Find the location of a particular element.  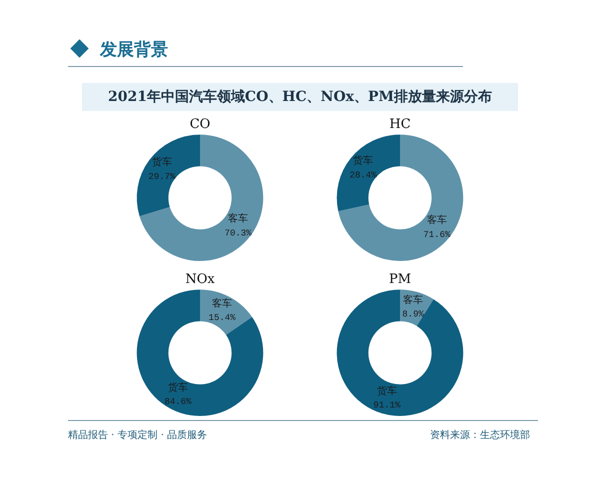

data-label: 15.4% is located at coordinates (222, 318).